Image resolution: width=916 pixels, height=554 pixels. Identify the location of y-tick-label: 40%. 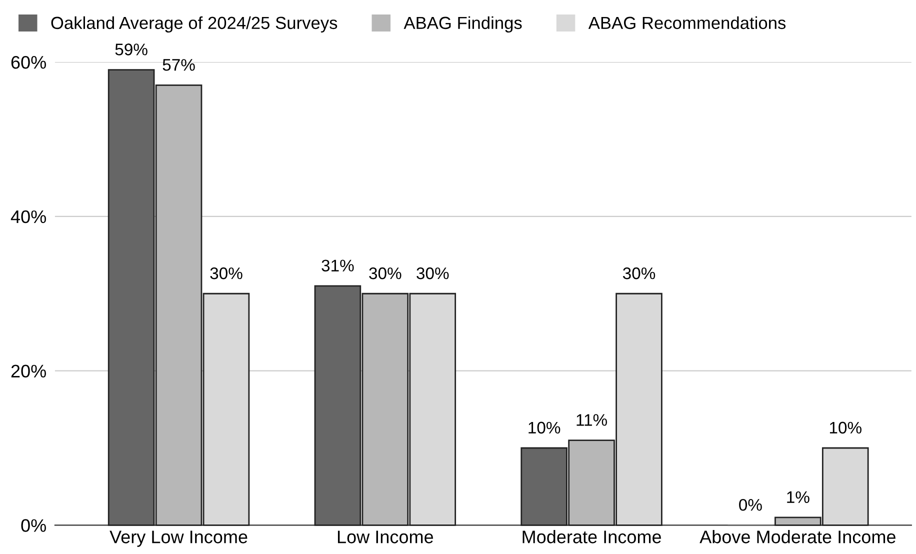
(28, 217).